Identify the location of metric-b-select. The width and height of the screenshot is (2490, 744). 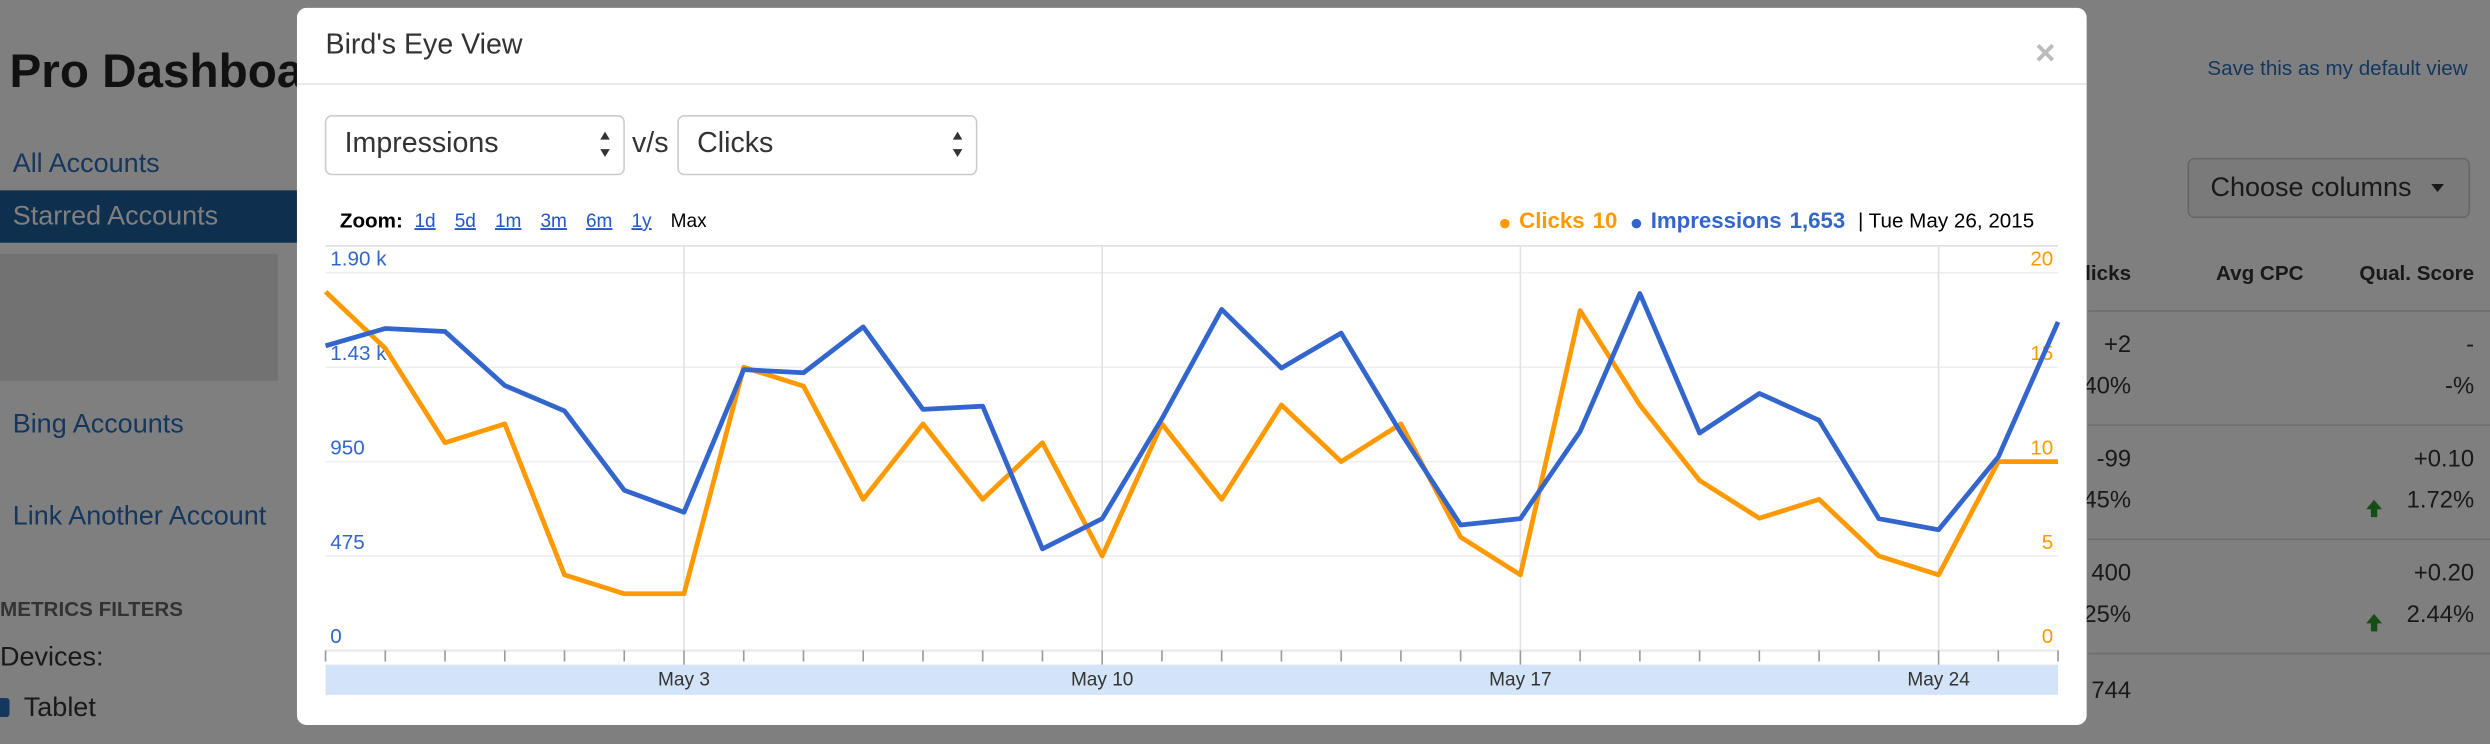
(827, 145).